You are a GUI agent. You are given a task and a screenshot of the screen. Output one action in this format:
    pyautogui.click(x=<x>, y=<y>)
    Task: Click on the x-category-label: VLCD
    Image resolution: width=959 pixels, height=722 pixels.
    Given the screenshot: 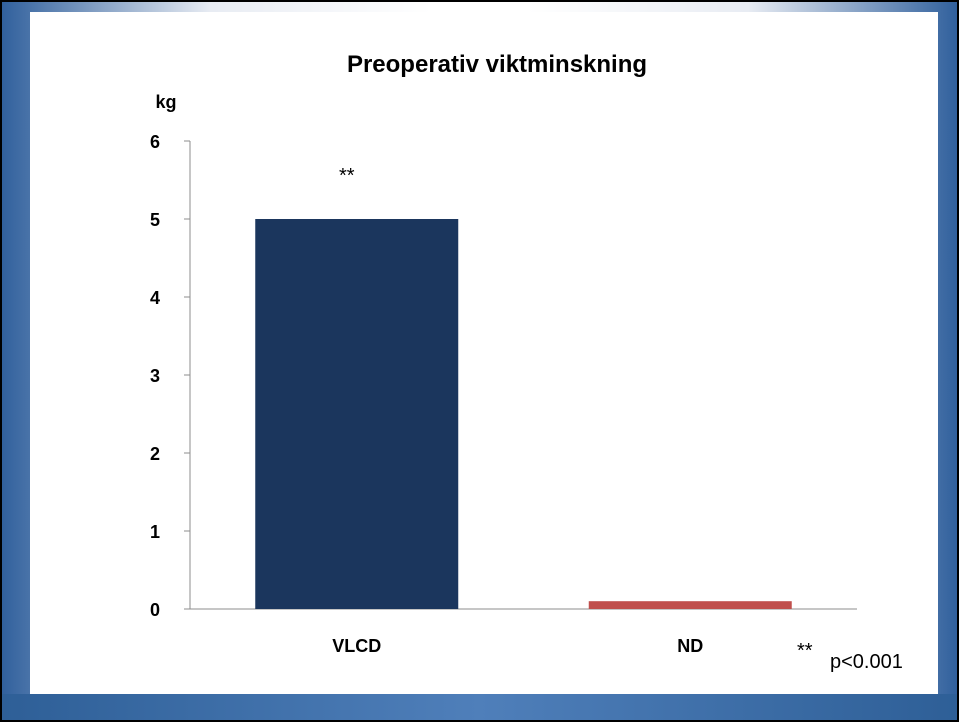 What is the action you would take?
    pyautogui.click(x=356, y=646)
    